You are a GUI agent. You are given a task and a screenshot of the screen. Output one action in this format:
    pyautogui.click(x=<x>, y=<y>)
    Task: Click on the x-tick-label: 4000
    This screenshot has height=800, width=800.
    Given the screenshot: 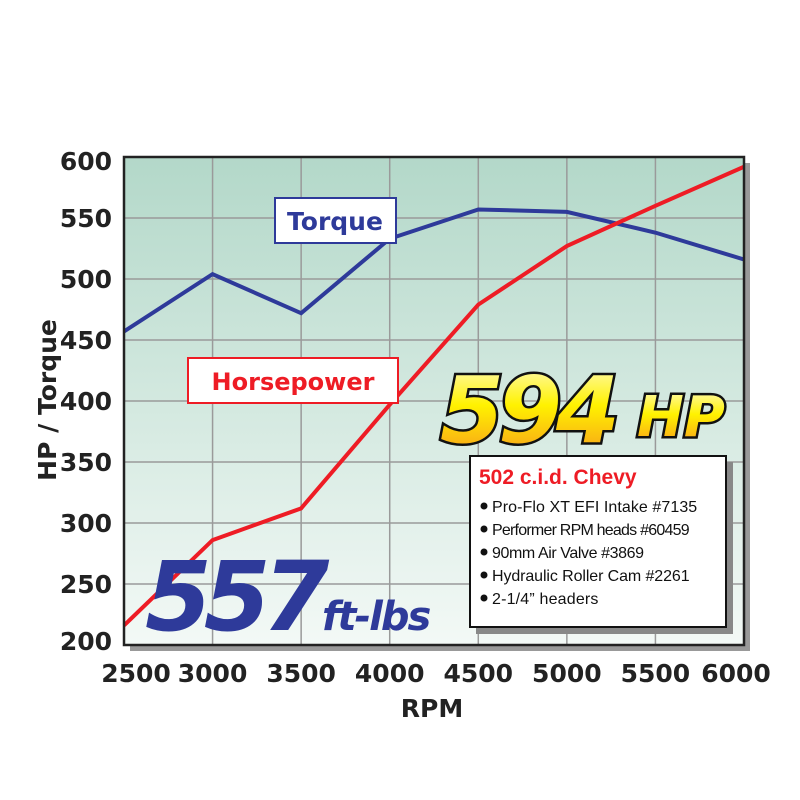 What is the action you would take?
    pyautogui.click(x=390, y=673)
    